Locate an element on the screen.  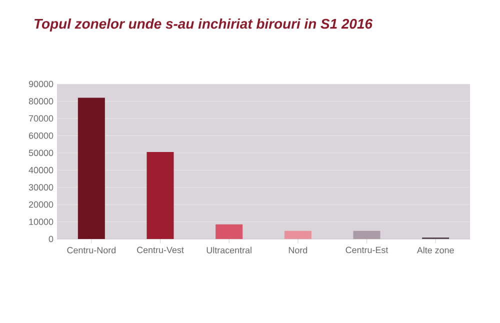
x-tick-label: Nord is located at coordinates (298, 250).